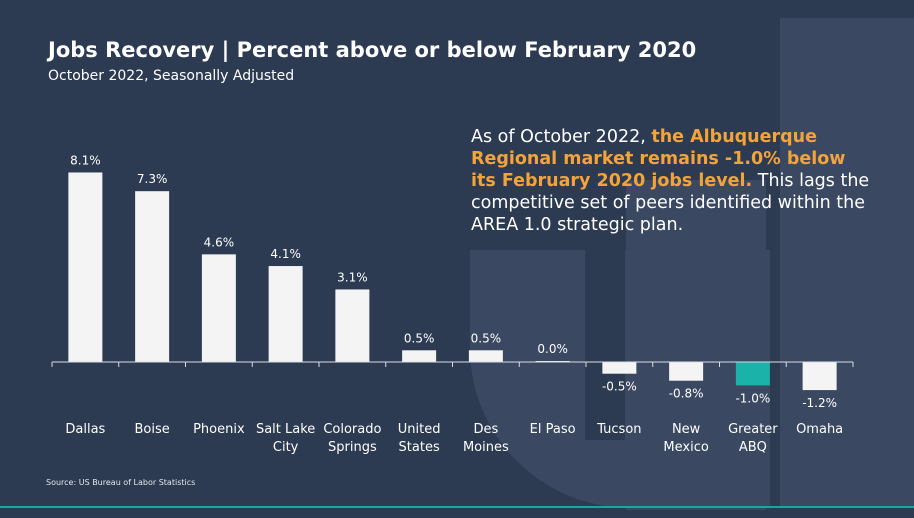  I want to click on callout-text-before: As of October 2022,, so click(561, 137).